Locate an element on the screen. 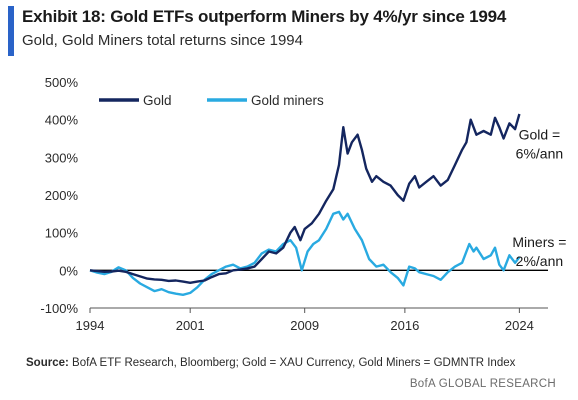 The width and height of the screenshot is (578, 400). y-tick-label: 300% is located at coordinates (62, 157).